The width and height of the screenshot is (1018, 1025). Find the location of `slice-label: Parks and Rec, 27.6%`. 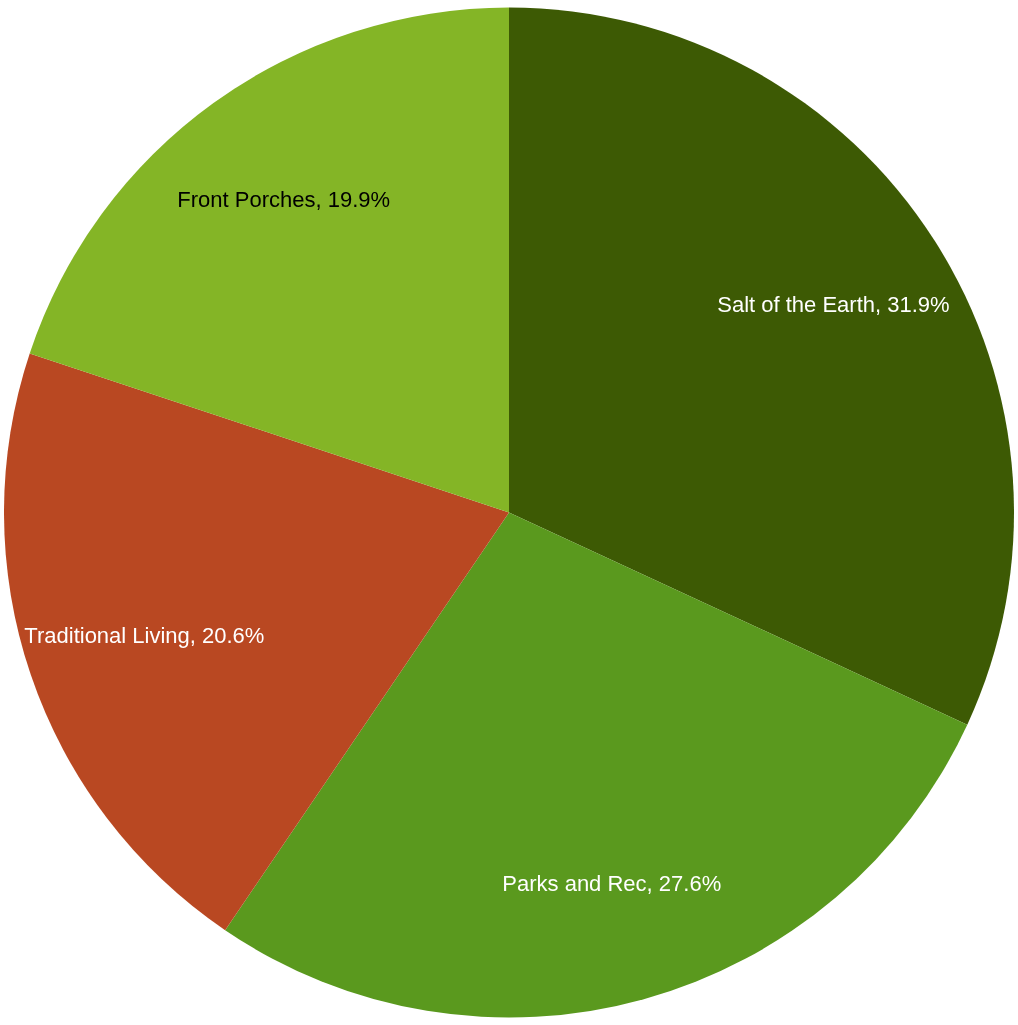

slice-label: Parks and Rec, 27.6% is located at coordinates (612, 883).